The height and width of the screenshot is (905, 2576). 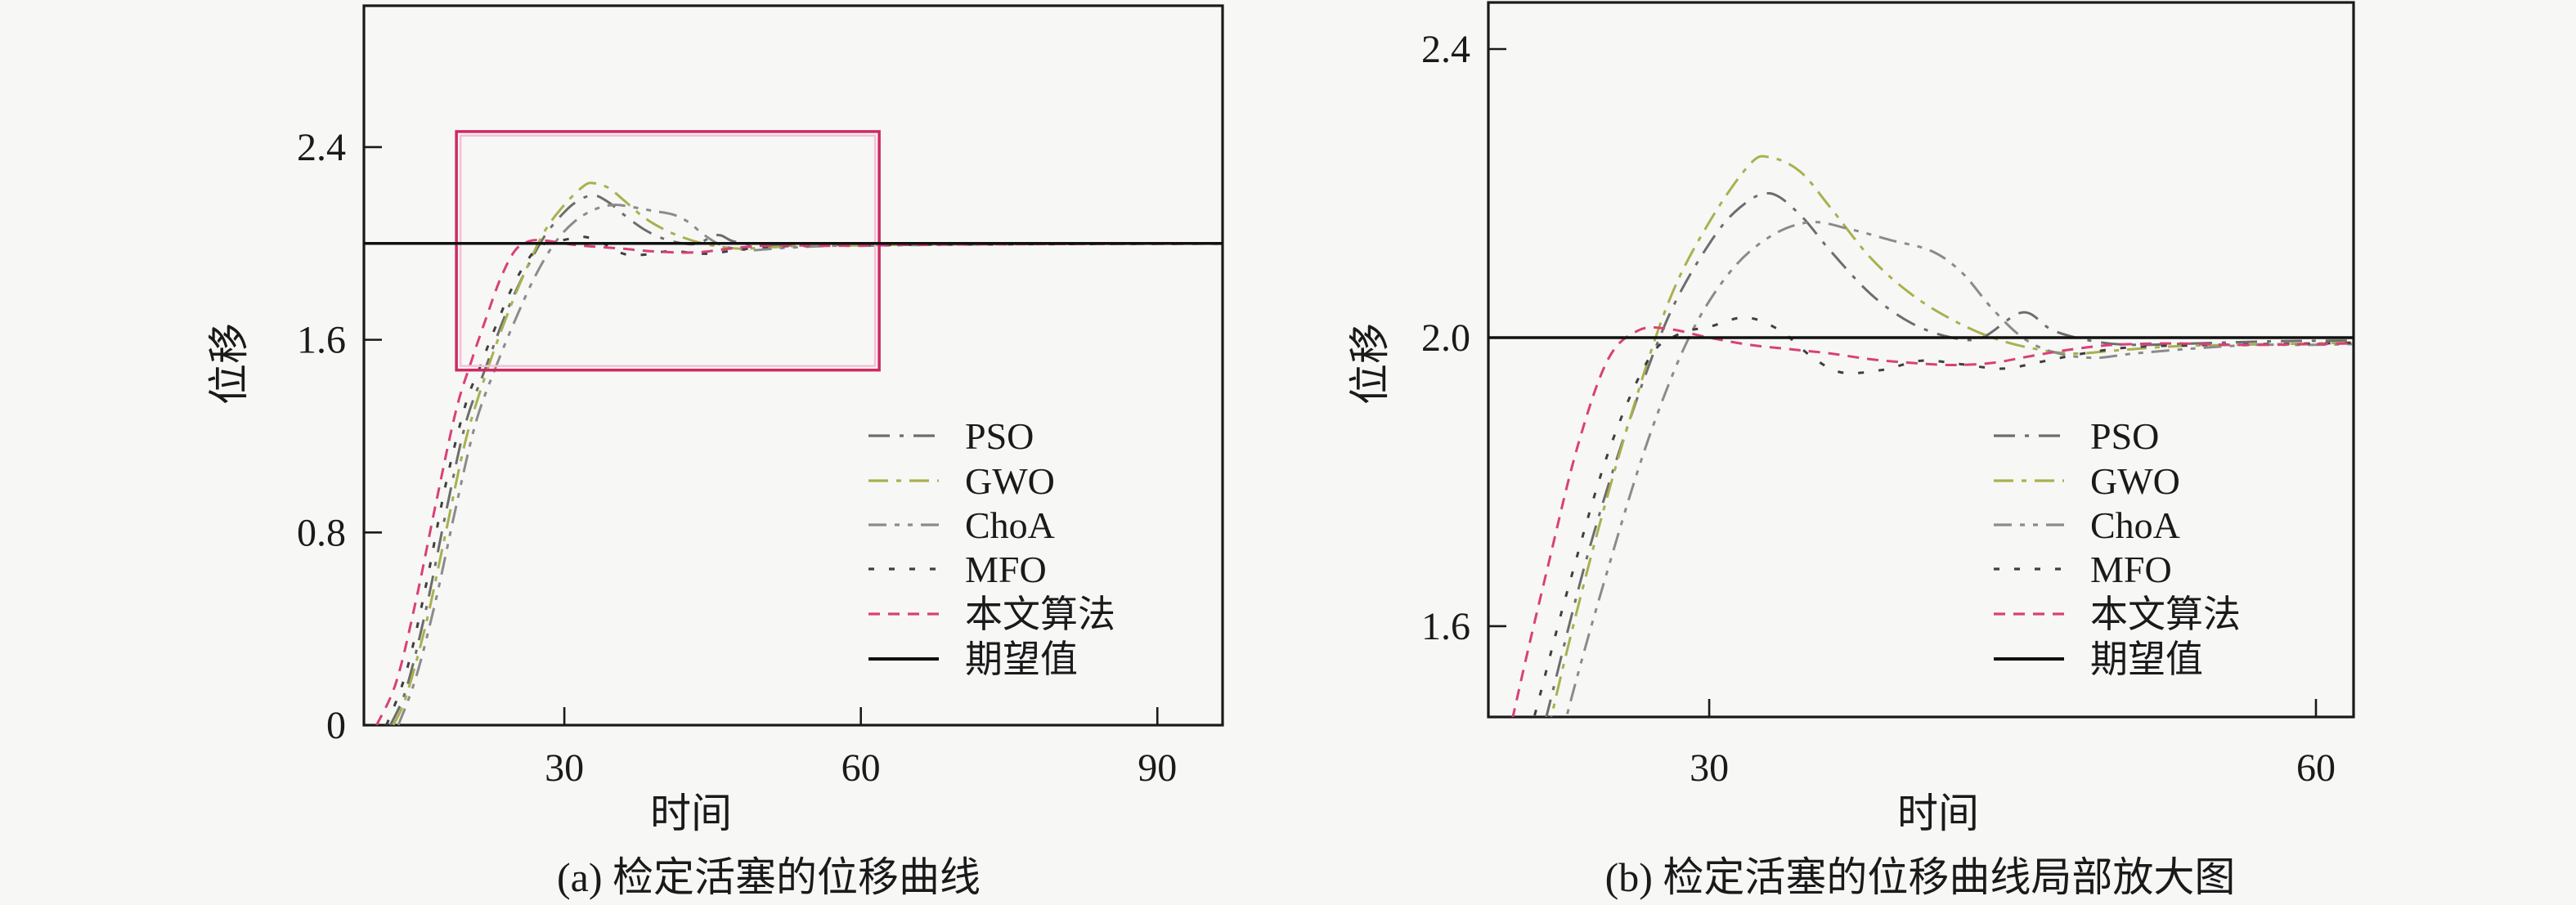 I want to click on x-tick-label-b-30: 30, so click(x=1710, y=768).